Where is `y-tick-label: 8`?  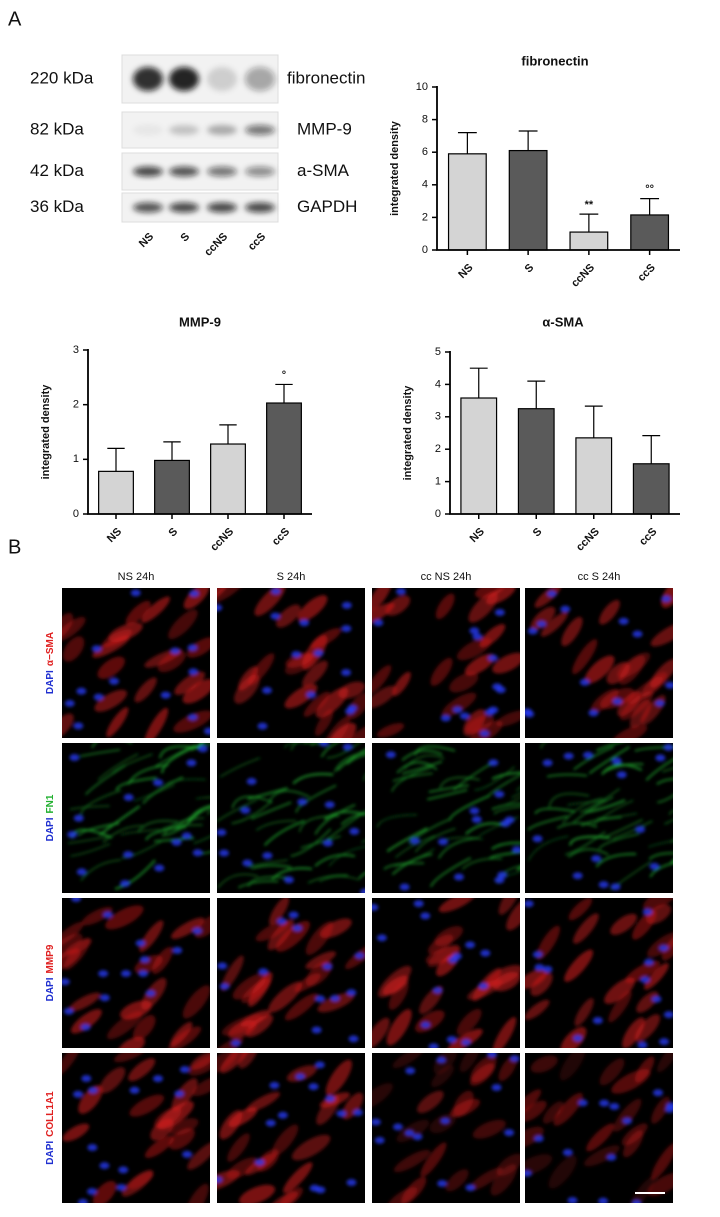
y-tick-label: 8 is located at coordinates (425, 120).